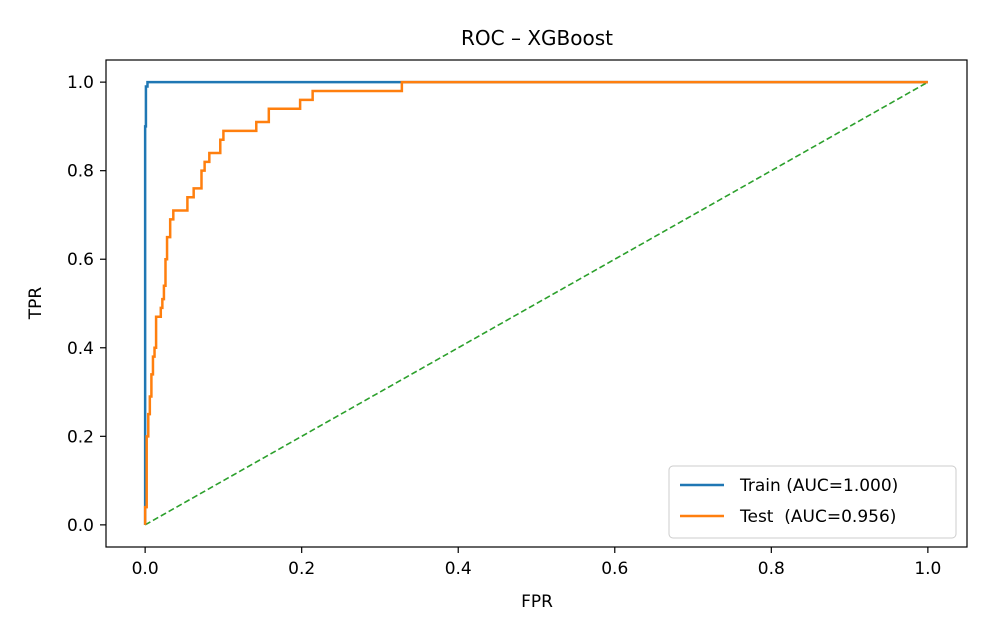 The height and width of the screenshot is (640, 992). What do you see at coordinates (614, 569) in the screenshot?
I see `x-tick-label: 0.6` at bounding box center [614, 569].